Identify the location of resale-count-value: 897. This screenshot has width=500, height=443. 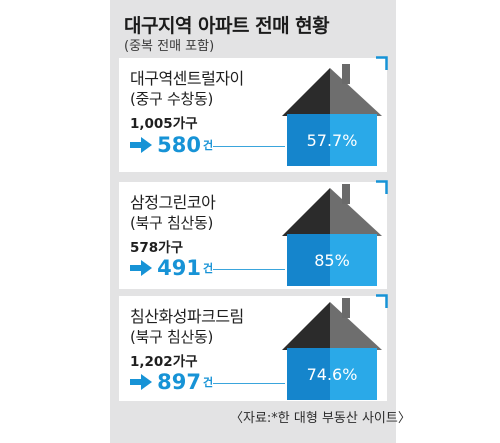
(179, 382).